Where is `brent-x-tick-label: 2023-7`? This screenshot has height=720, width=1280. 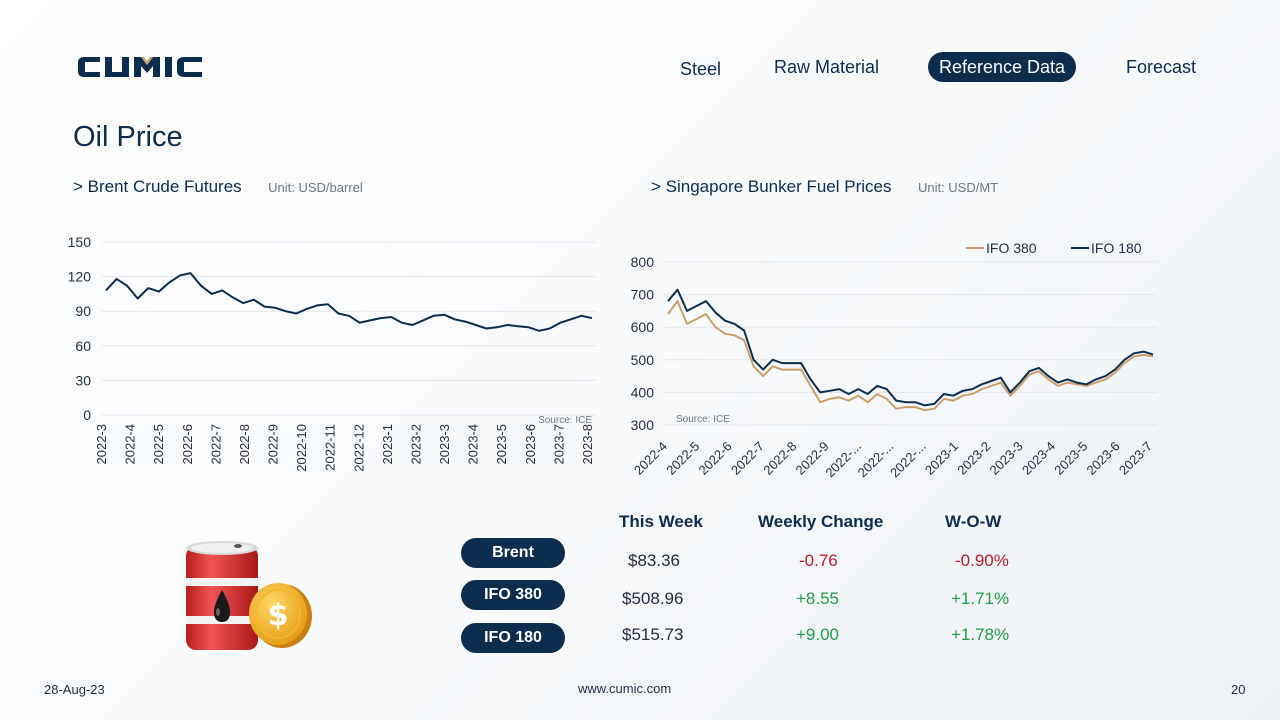 brent-x-tick-label: 2023-7 is located at coordinates (558, 444).